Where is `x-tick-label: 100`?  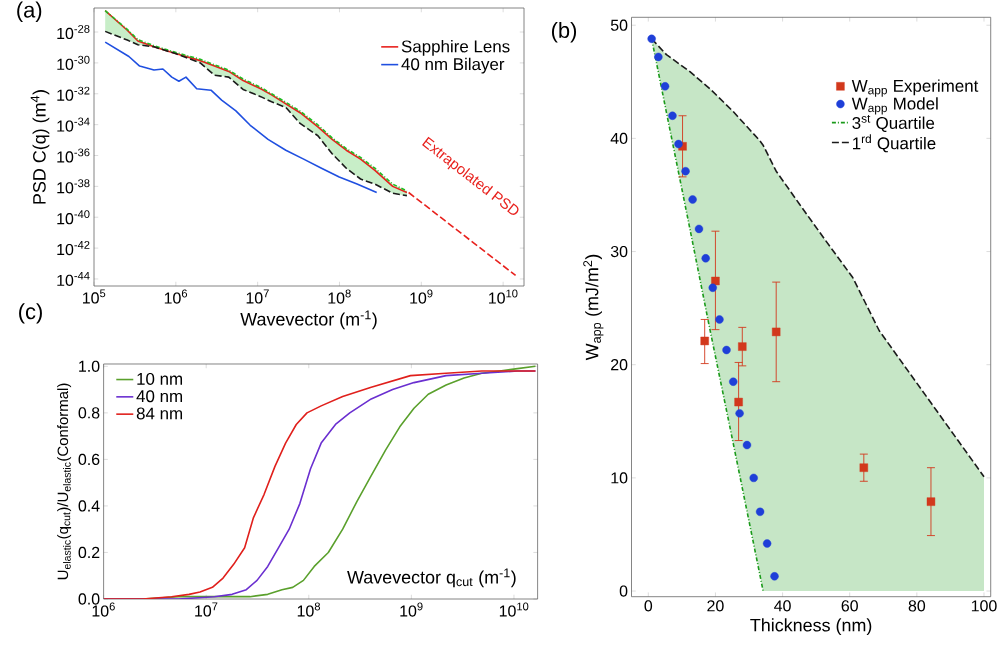 x-tick-label: 100 is located at coordinates (984, 606).